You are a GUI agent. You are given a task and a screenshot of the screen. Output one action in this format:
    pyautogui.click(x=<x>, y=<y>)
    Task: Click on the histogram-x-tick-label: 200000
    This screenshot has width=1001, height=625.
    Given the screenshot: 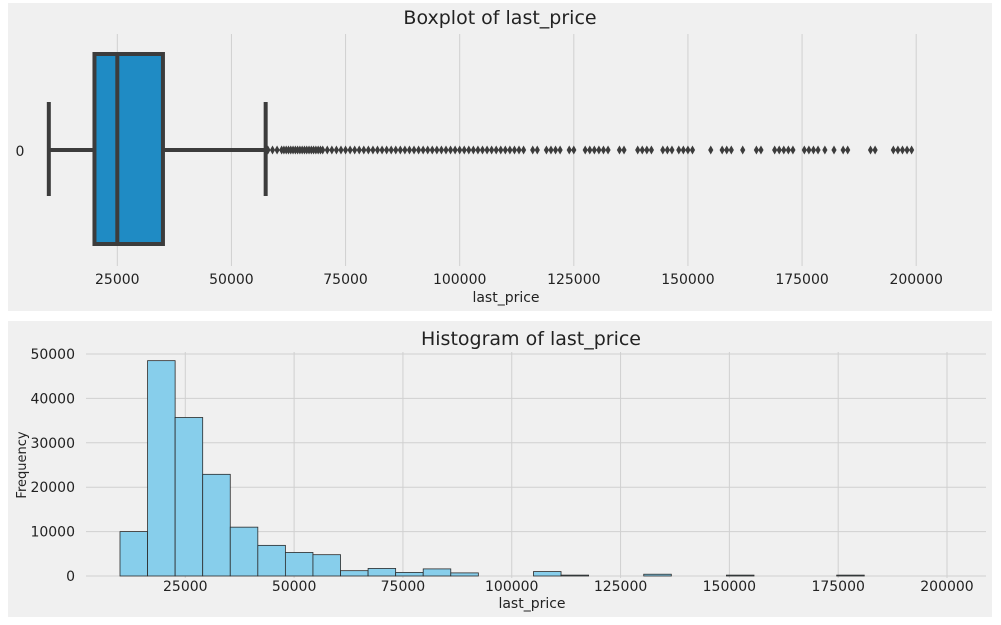 What is the action you would take?
    pyautogui.click(x=946, y=587)
    